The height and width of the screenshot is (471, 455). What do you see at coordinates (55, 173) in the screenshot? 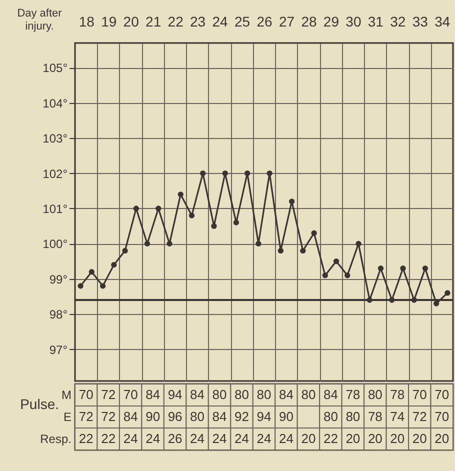
I see `y-tick-label: 102°` at bounding box center [55, 173].